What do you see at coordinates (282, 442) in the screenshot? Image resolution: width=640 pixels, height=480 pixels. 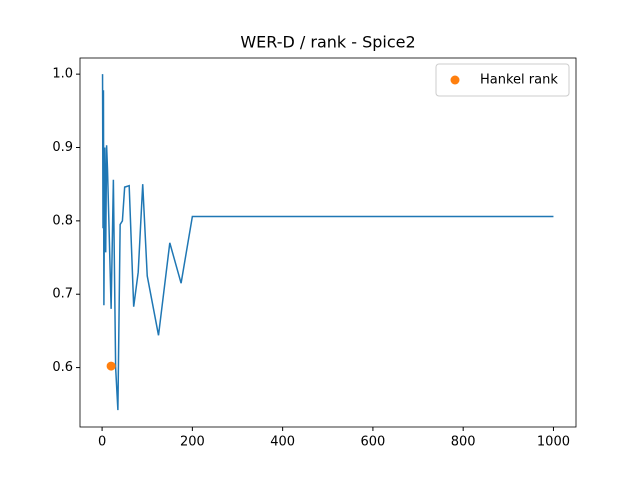 I see `x-tick-label: 400` at bounding box center [282, 442].